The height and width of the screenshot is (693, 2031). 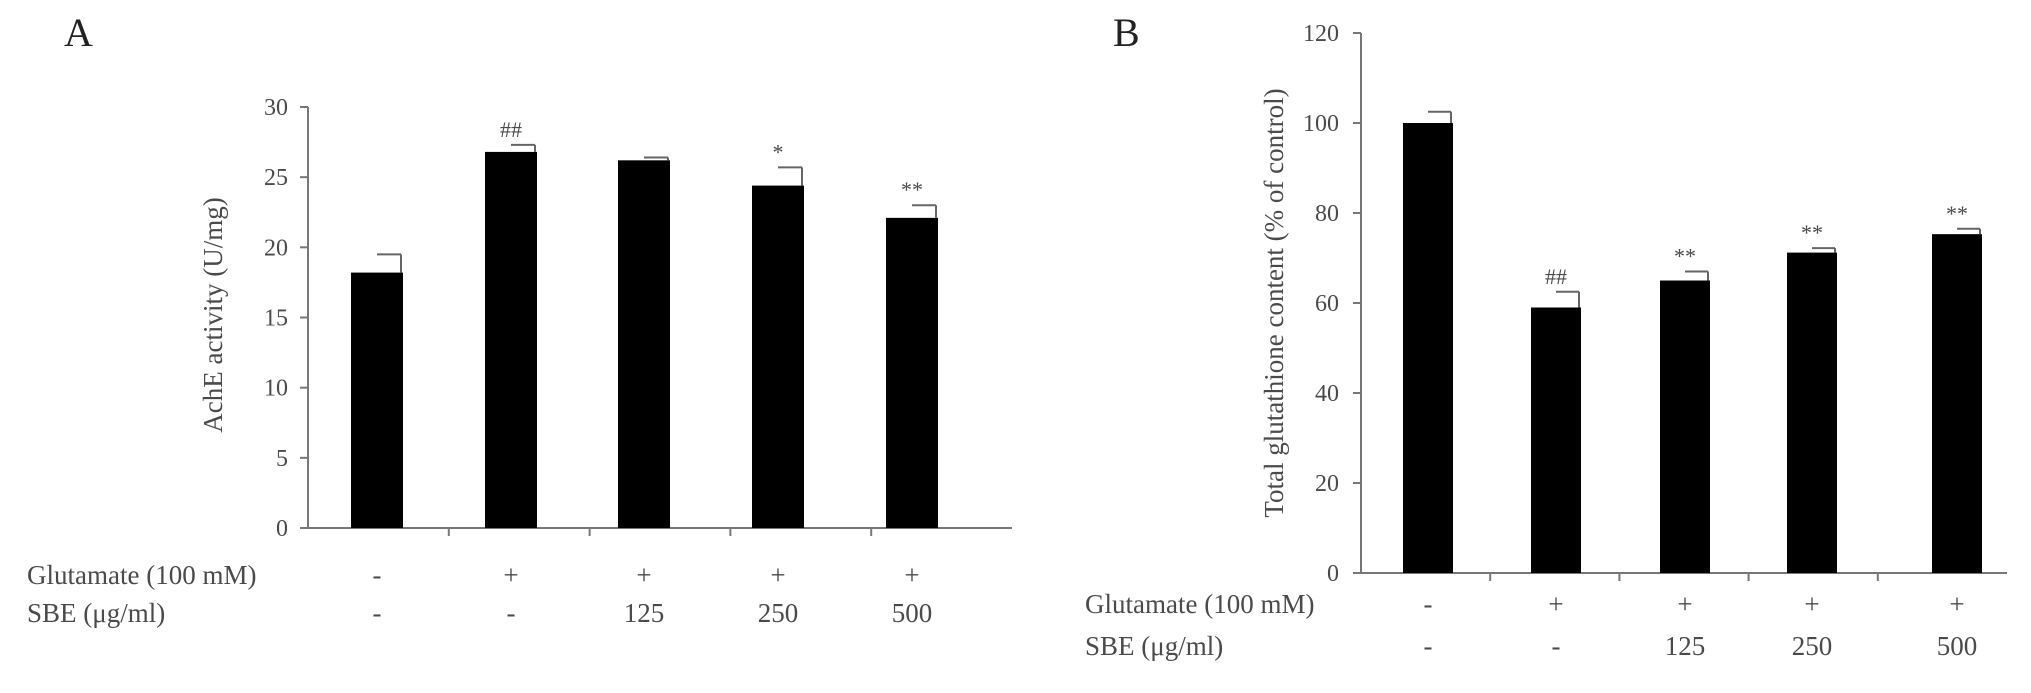 I want to click on panel-a-y-tick-label: 10, so click(x=276, y=389).